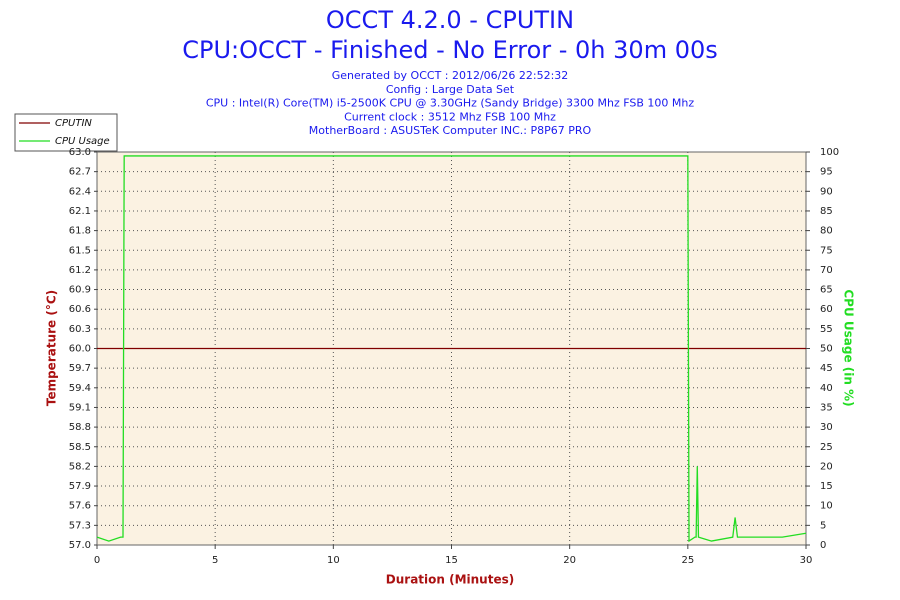 Image resolution: width=900 pixels, height=600 pixels. I want to click on y2-tick-label: 30, so click(826, 427).